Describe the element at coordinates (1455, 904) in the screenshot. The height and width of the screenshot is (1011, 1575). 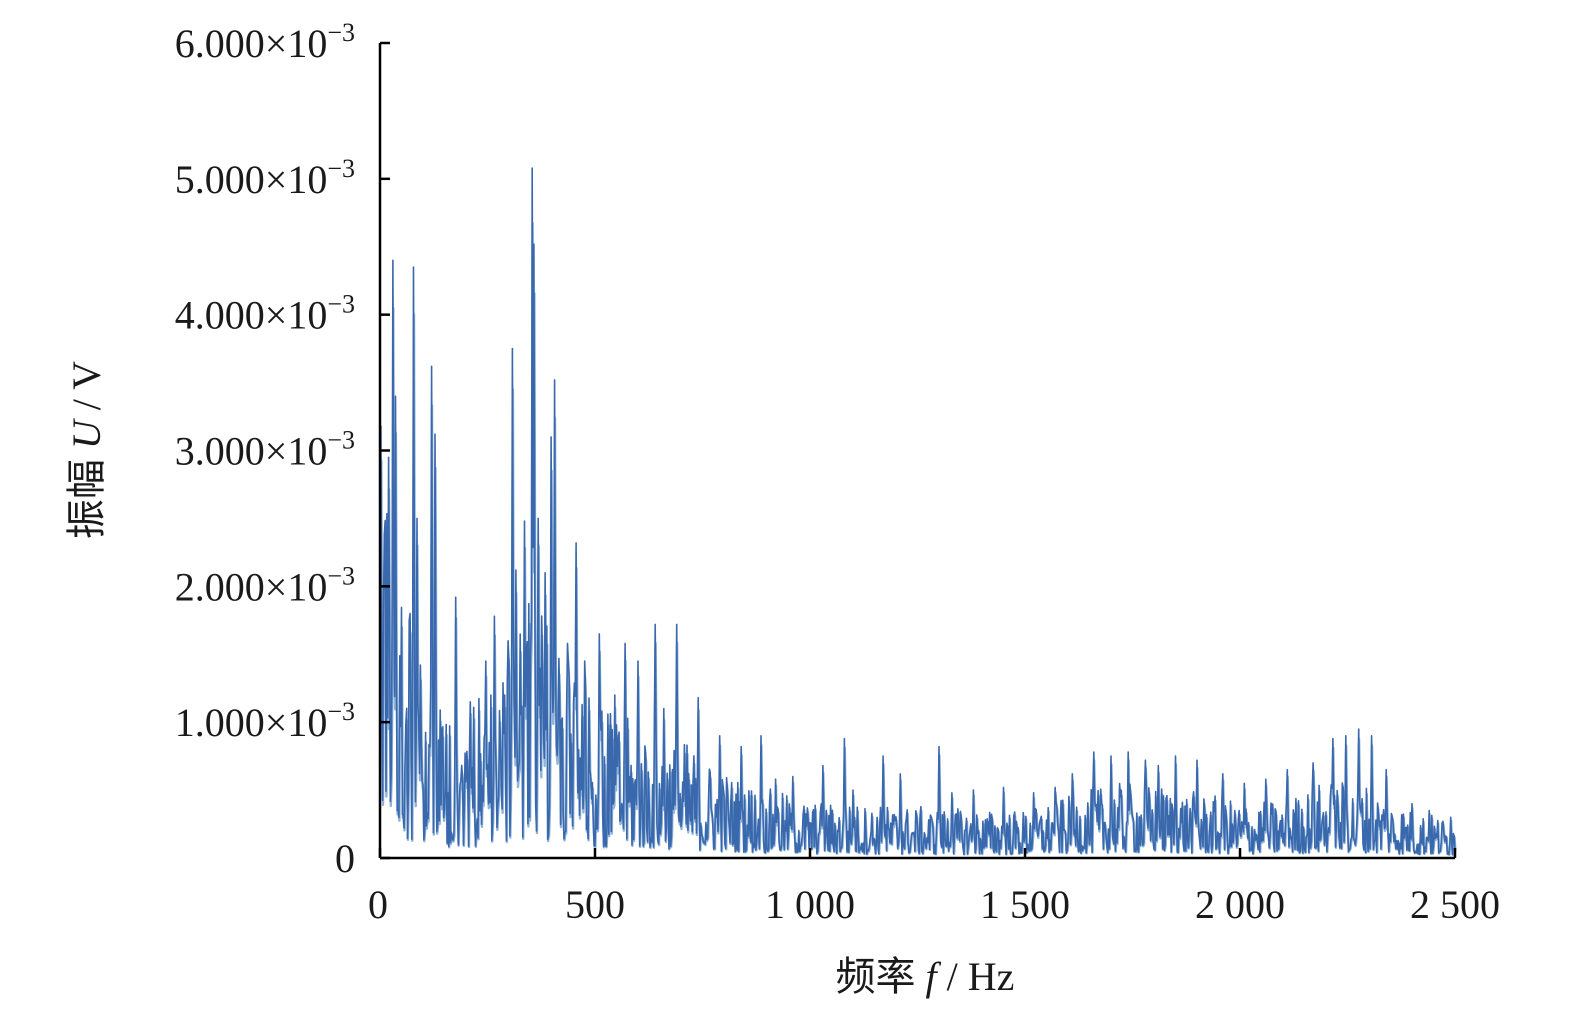
I see `x-tick-label: 2 500` at that location.